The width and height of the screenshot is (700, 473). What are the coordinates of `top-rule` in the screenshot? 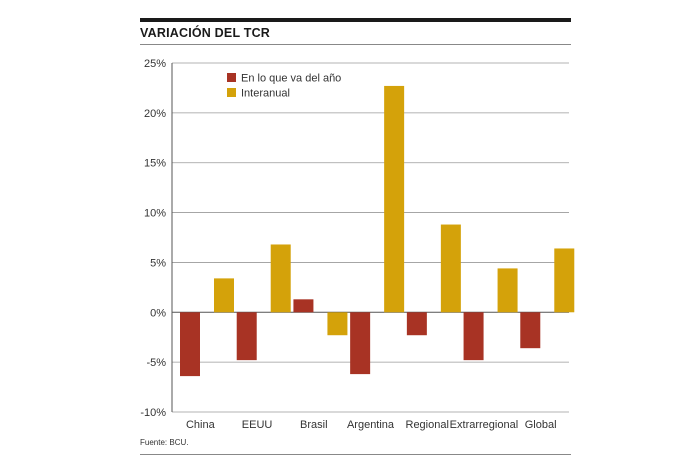 It's located at (355, 20).